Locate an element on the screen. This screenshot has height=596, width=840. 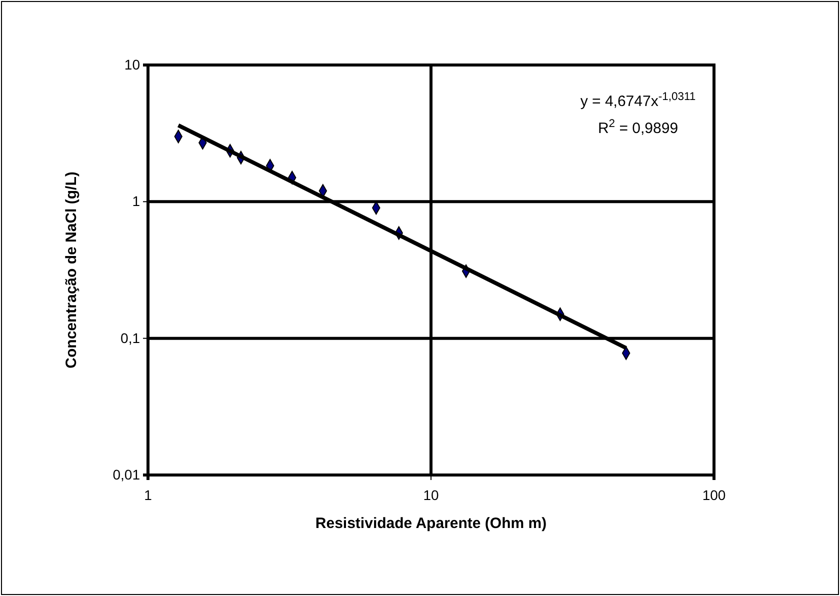
y-axis-title: Concentração de NaCl (g/L) is located at coordinates (71, 270).